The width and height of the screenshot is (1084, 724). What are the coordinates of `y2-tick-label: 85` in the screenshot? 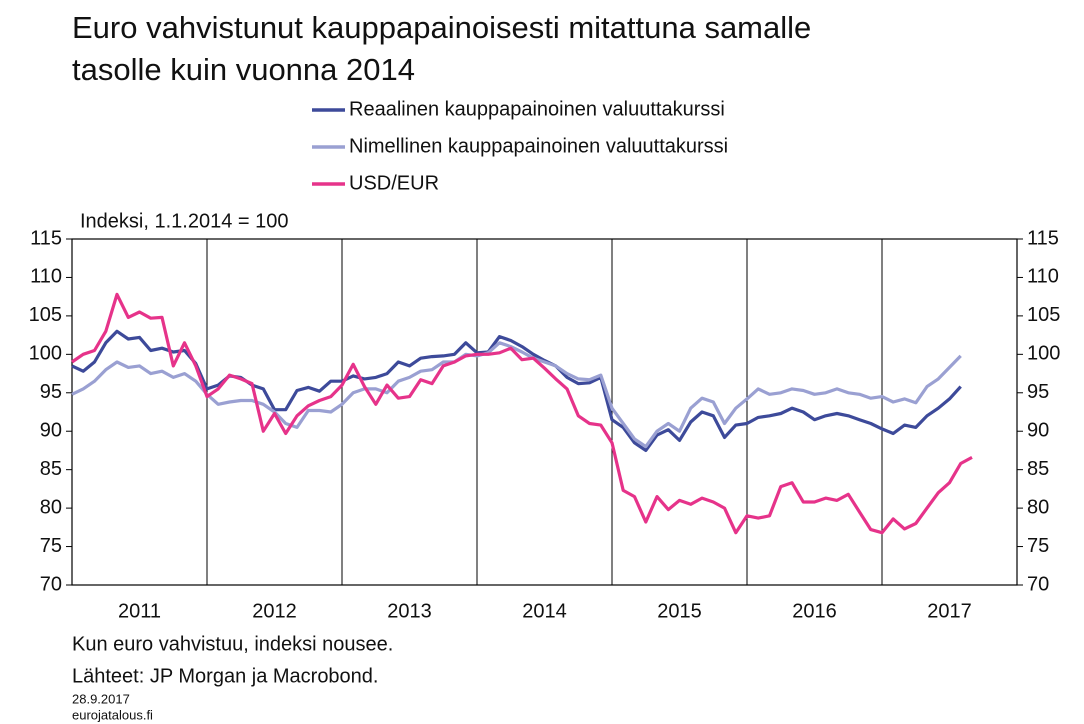 It's located at (1038, 469).